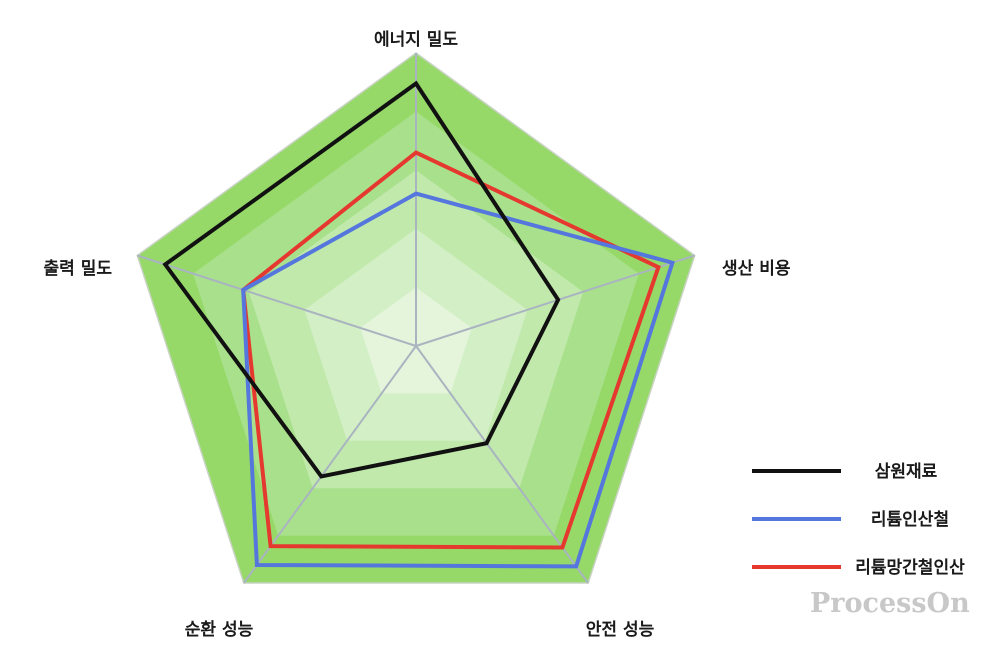 The height and width of the screenshot is (667, 1000). What do you see at coordinates (910, 520) in the screenshot?
I see `legend-label-lfp: 리튬인산철` at bounding box center [910, 520].